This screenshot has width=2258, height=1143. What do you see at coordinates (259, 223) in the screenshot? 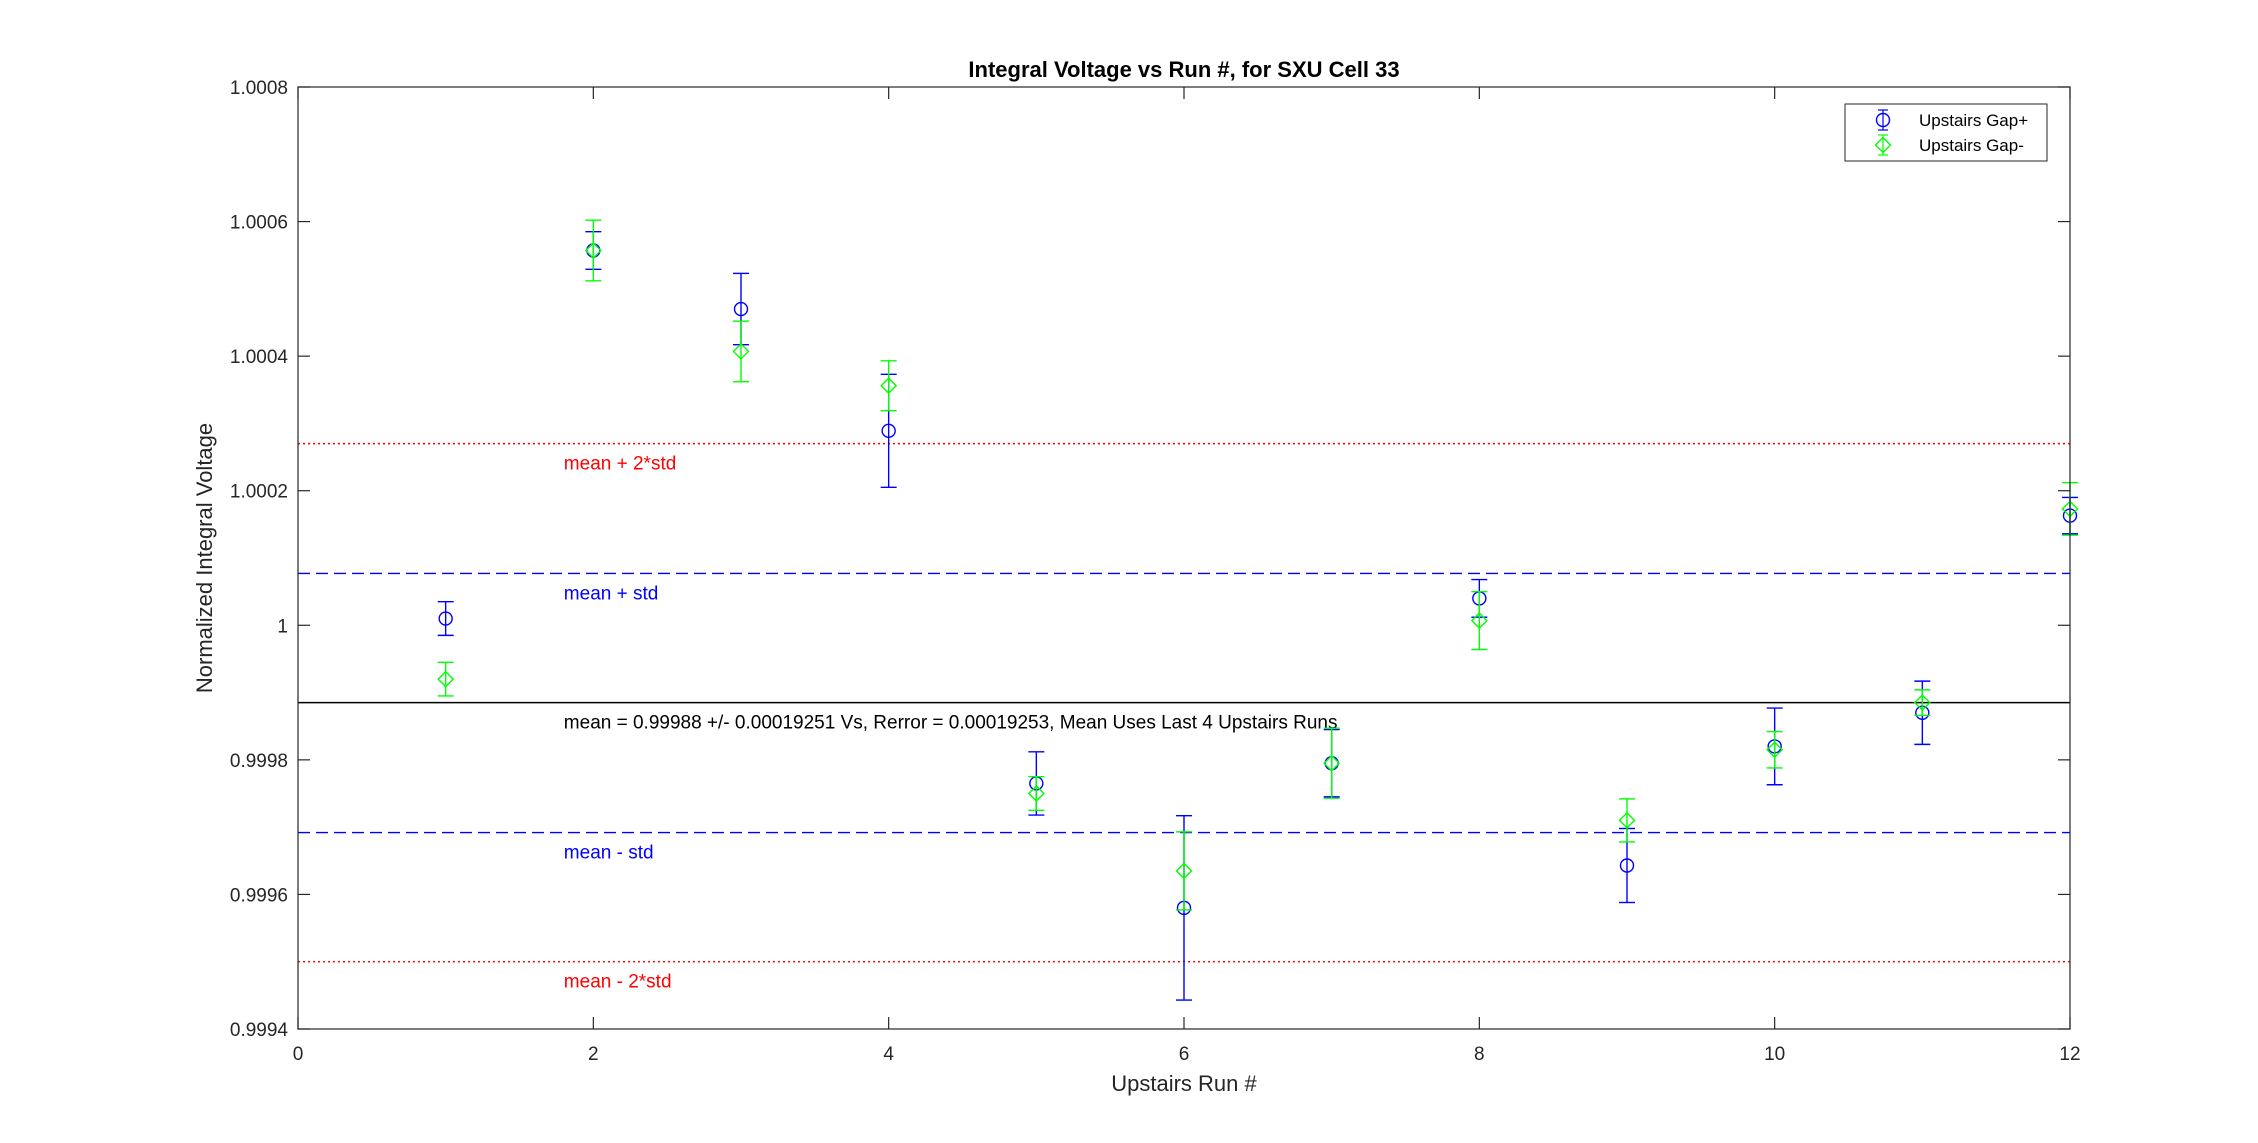
I see `y-tick-label: 1.0006` at bounding box center [259, 223].